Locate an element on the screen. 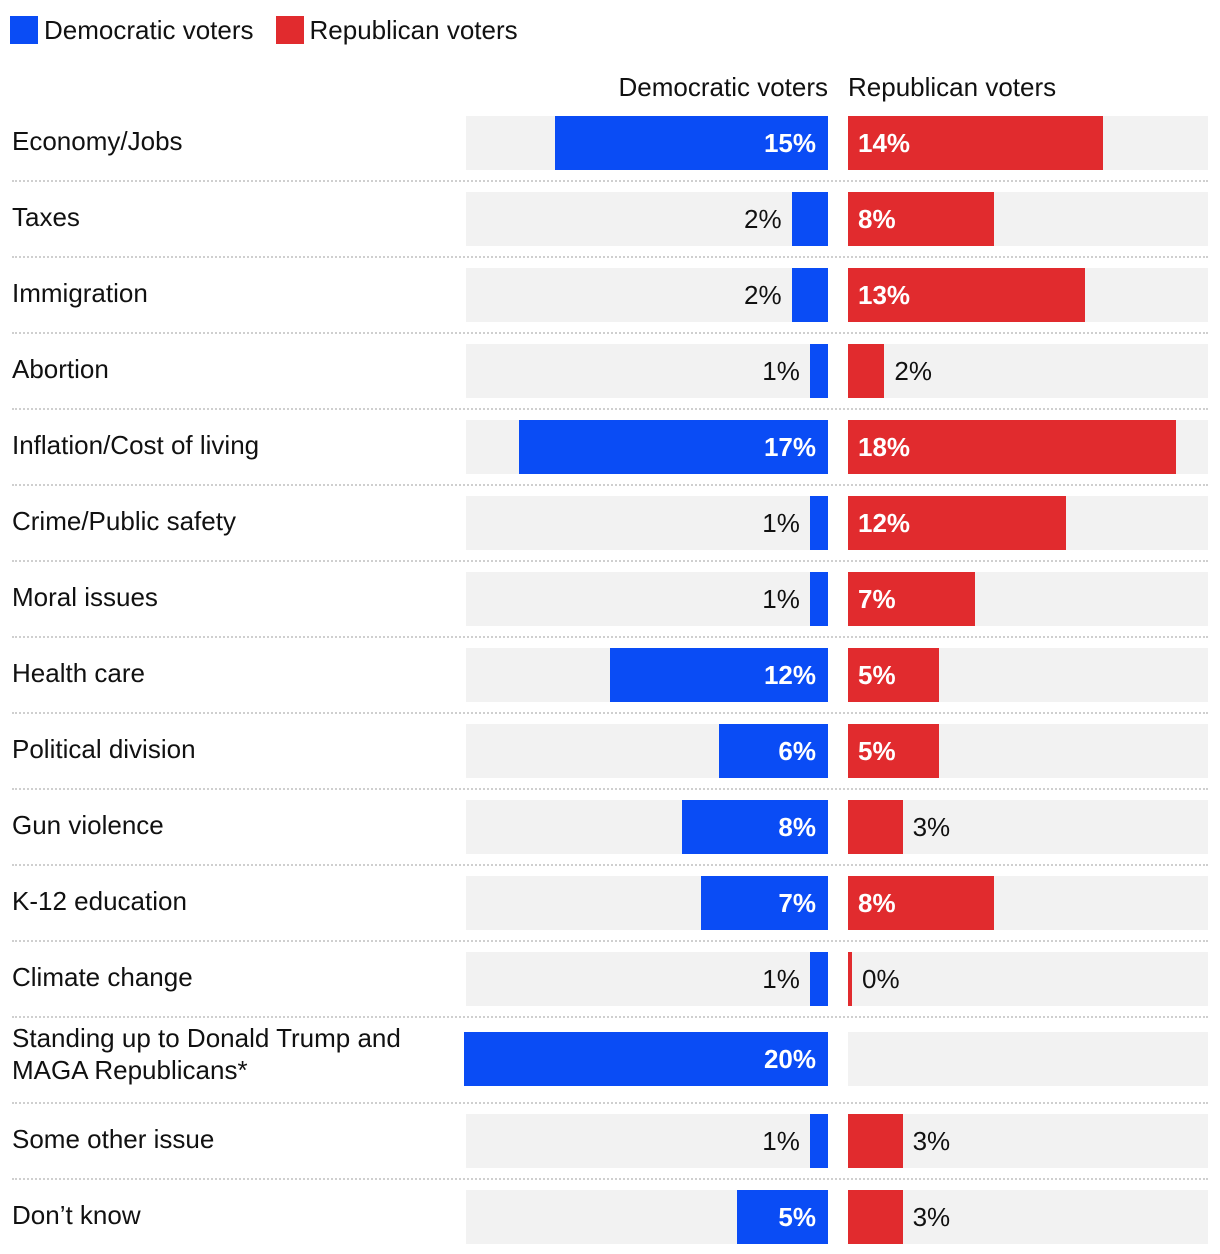 The height and width of the screenshot is (1254, 1220). category-label: Inflation/Cost of living is located at coordinates (136, 445).